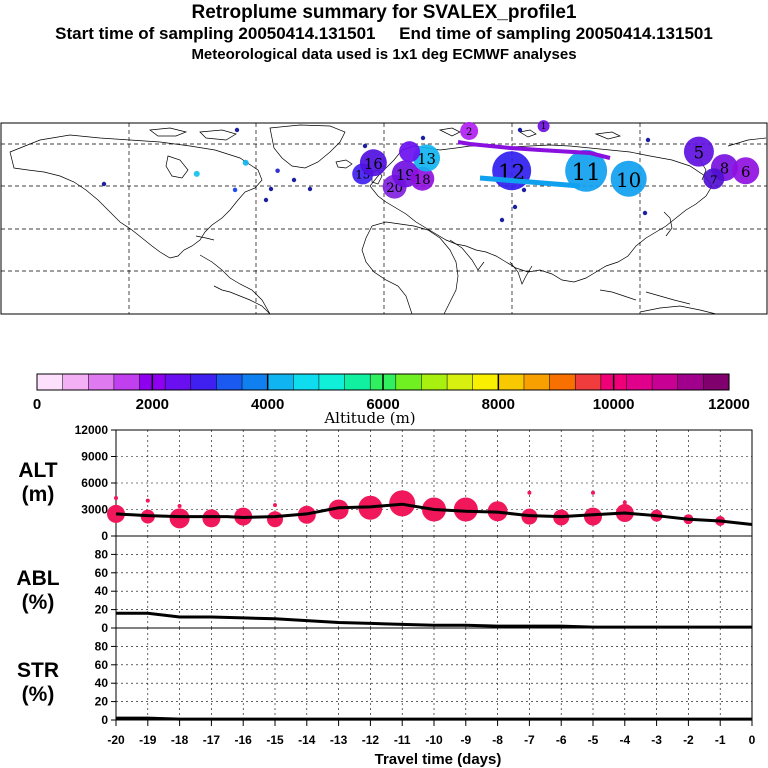 The height and width of the screenshot is (768, 768). What do you see at coordinates (37, 578) in the screenshot?
I see `y-axis-label-name: ABL` at bounding box center [37, 578].